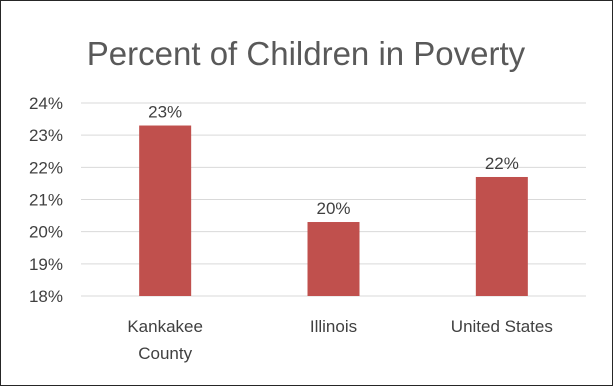  I want to click on data-label: 20%, so click(333, 208).